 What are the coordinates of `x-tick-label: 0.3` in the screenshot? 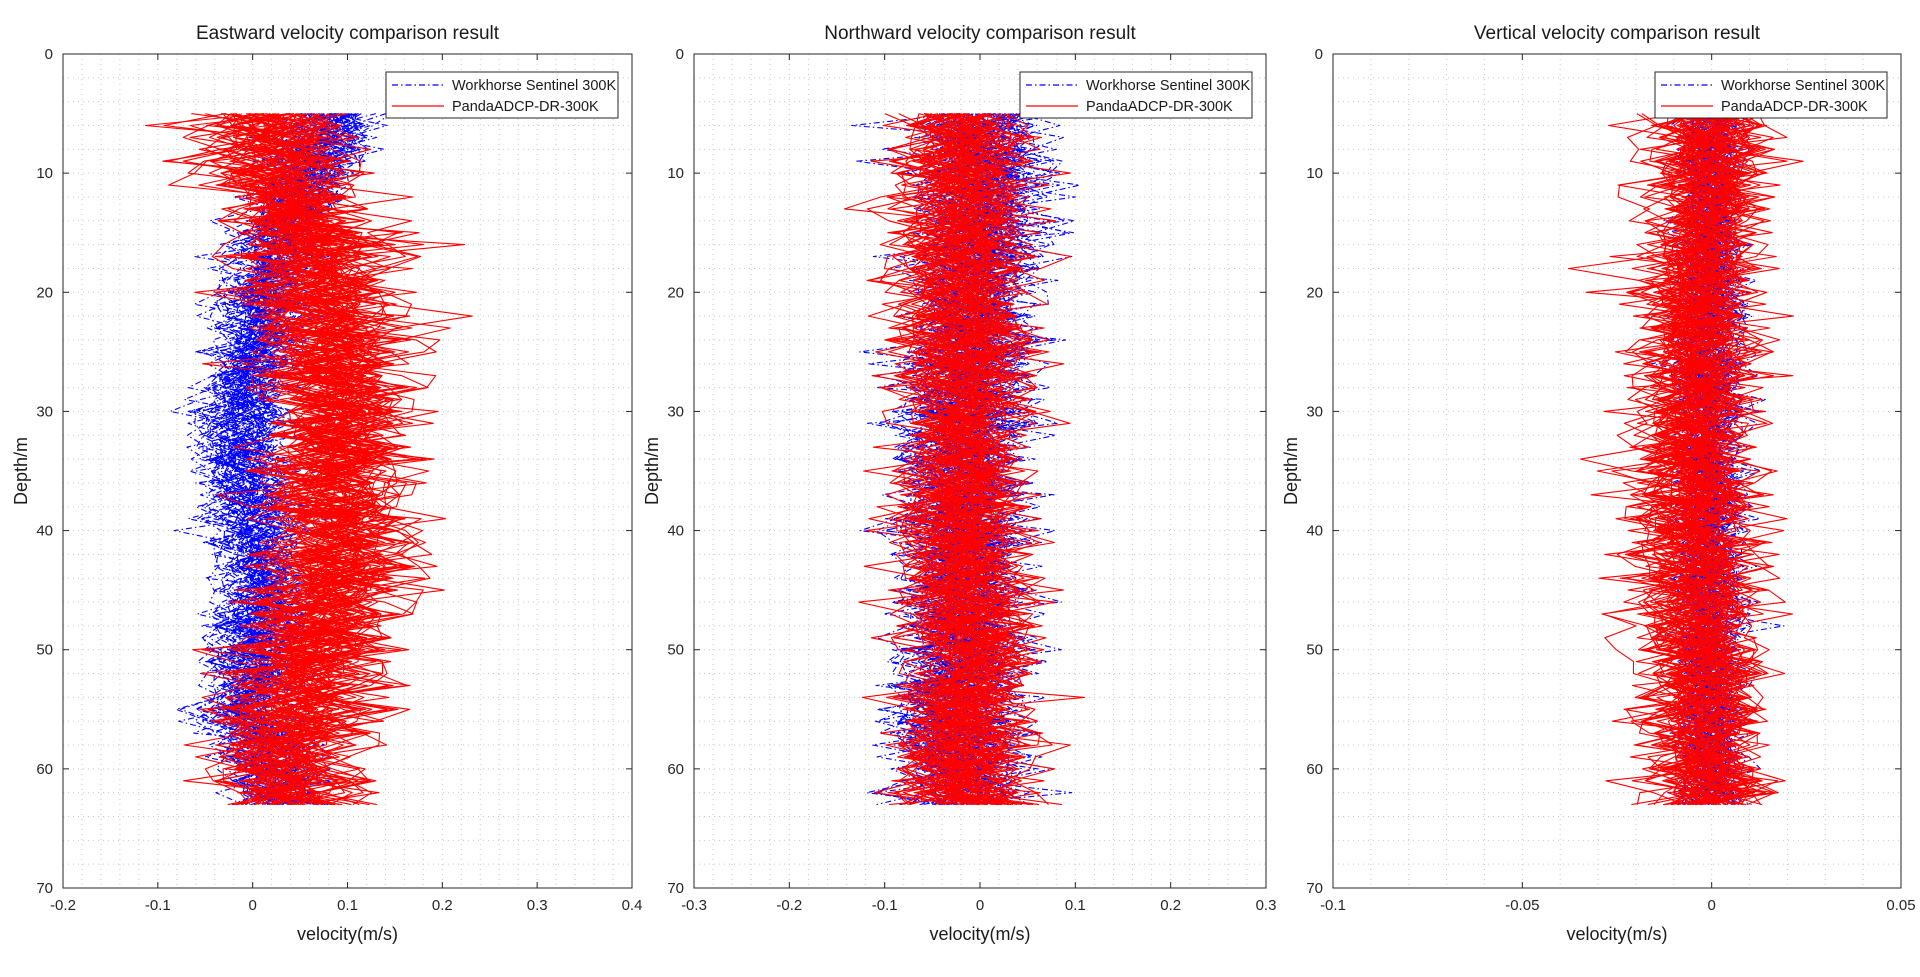 It's located at (1266, 905).